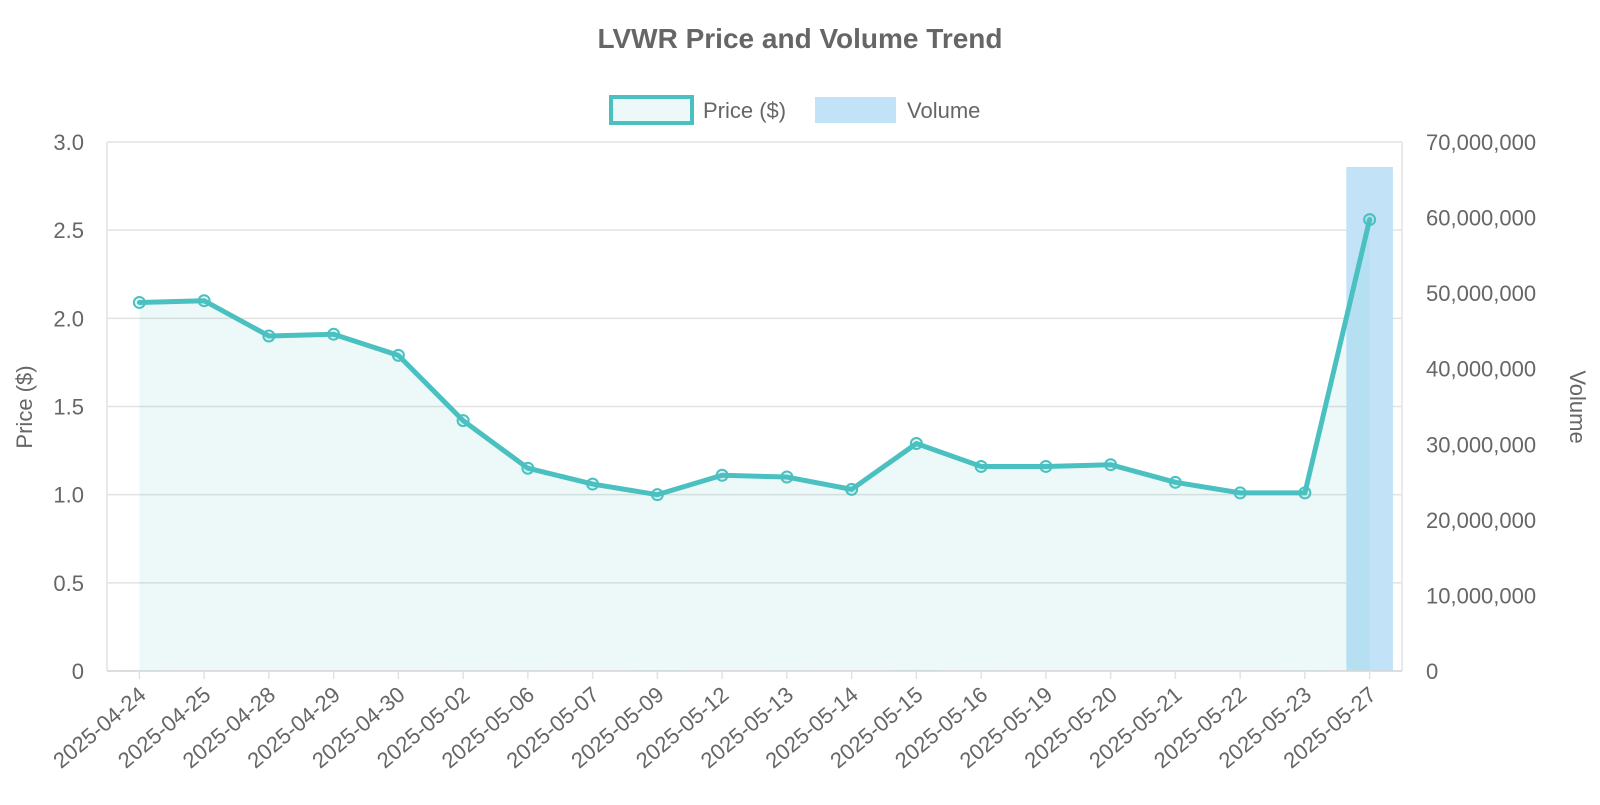 This screenshot has height=805, width=1600. What do you see at coordinates (68, 230) in the screenshot?
I see `y-left-tick-label: 2.5` at bounding box center [68, 230].